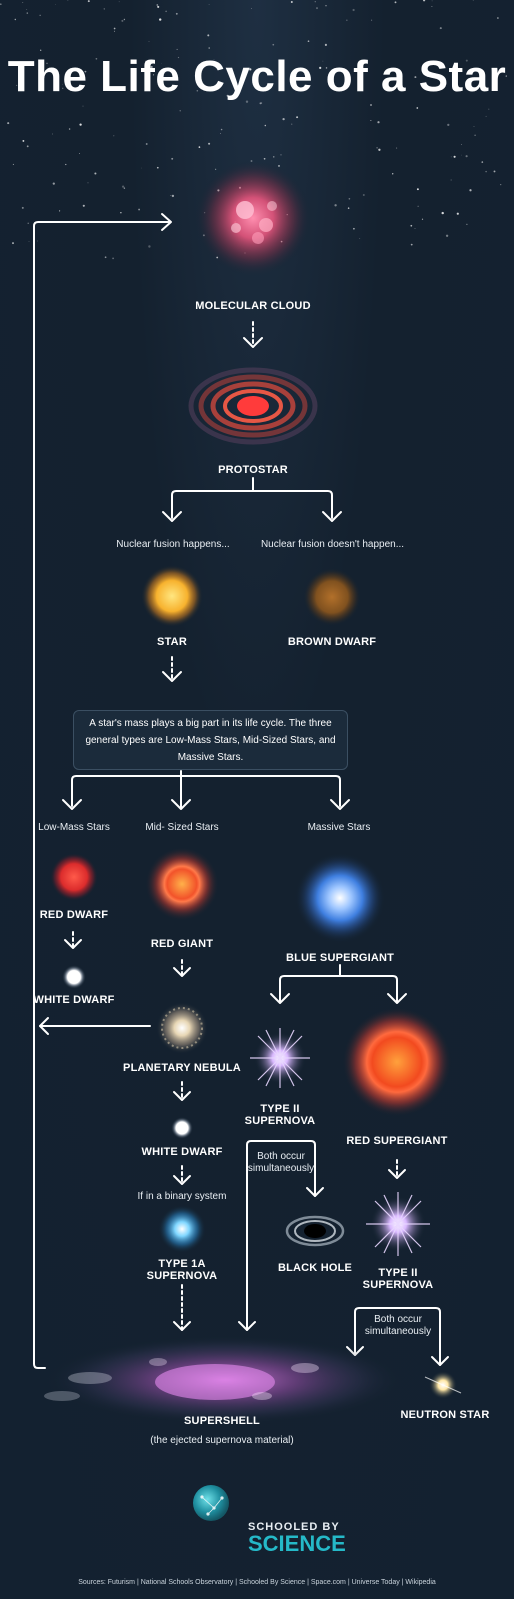 This screenshot has height=1599, width=514. Describe the element at coordinates (253, 342) in the screenshot. I see `arrow-cloud-protostar-head` at that location.